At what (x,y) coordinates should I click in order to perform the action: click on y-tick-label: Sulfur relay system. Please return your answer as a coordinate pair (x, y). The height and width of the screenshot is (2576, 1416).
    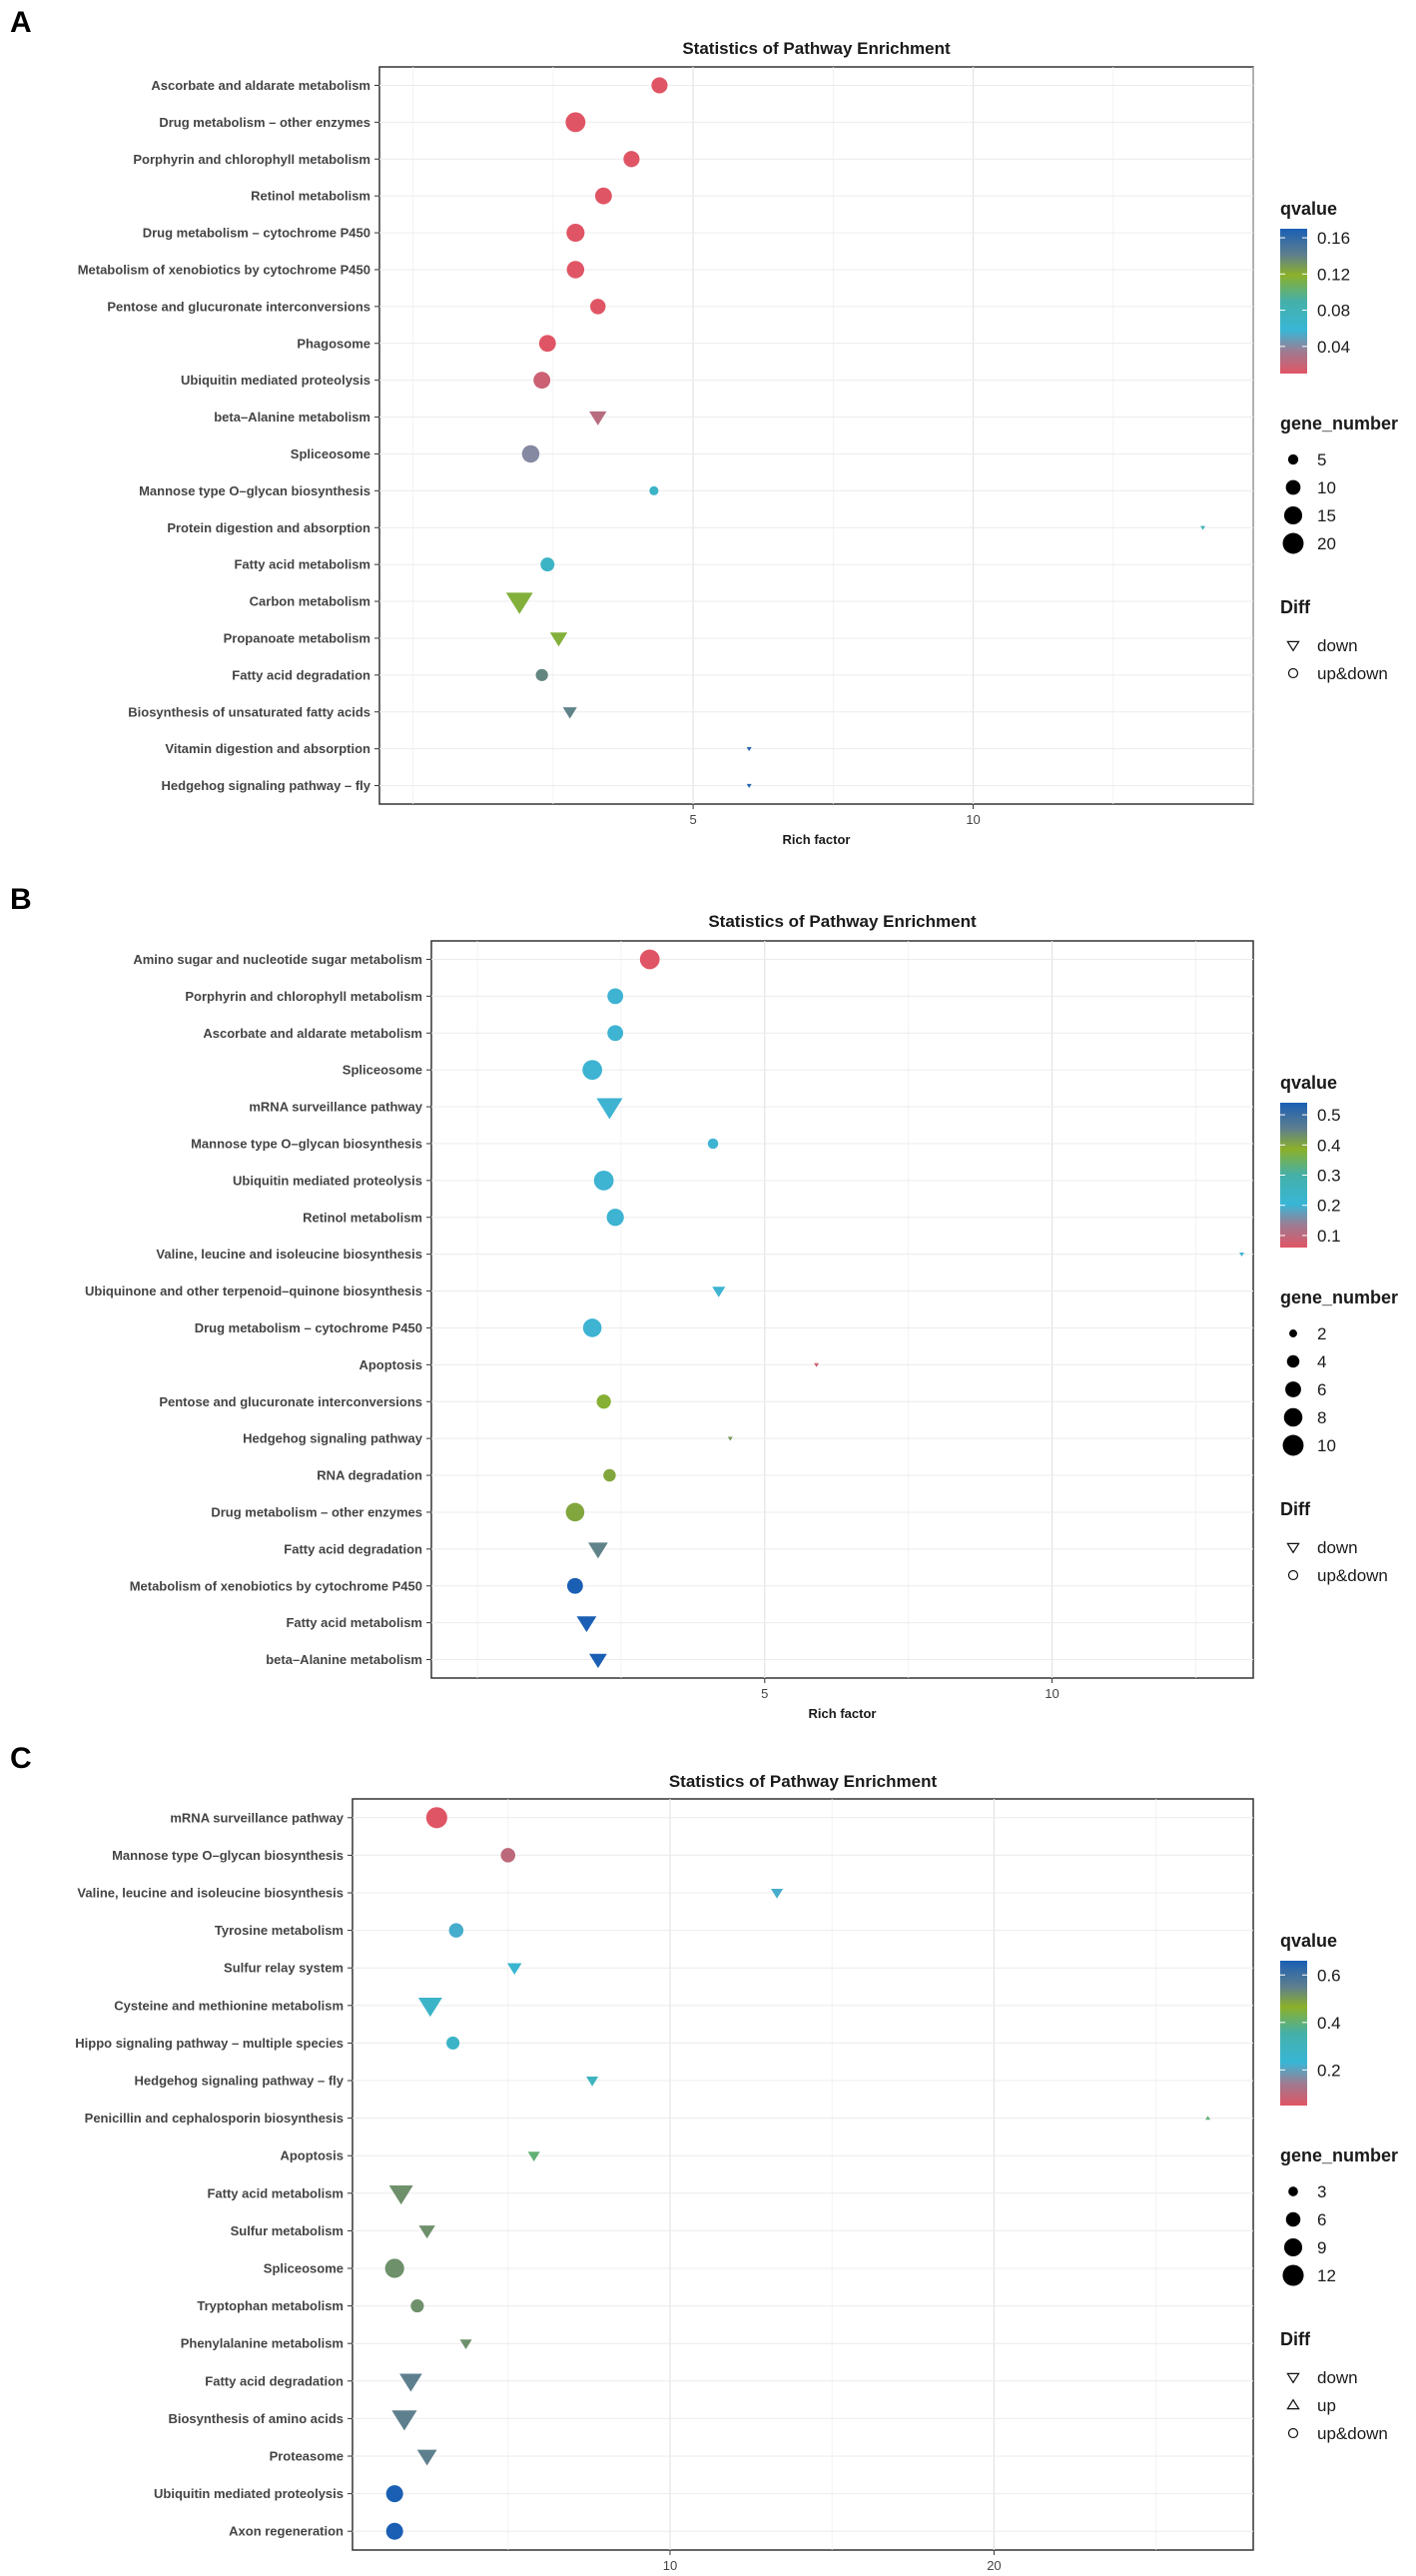
    Looking at the image, I should click on (284, 1969).